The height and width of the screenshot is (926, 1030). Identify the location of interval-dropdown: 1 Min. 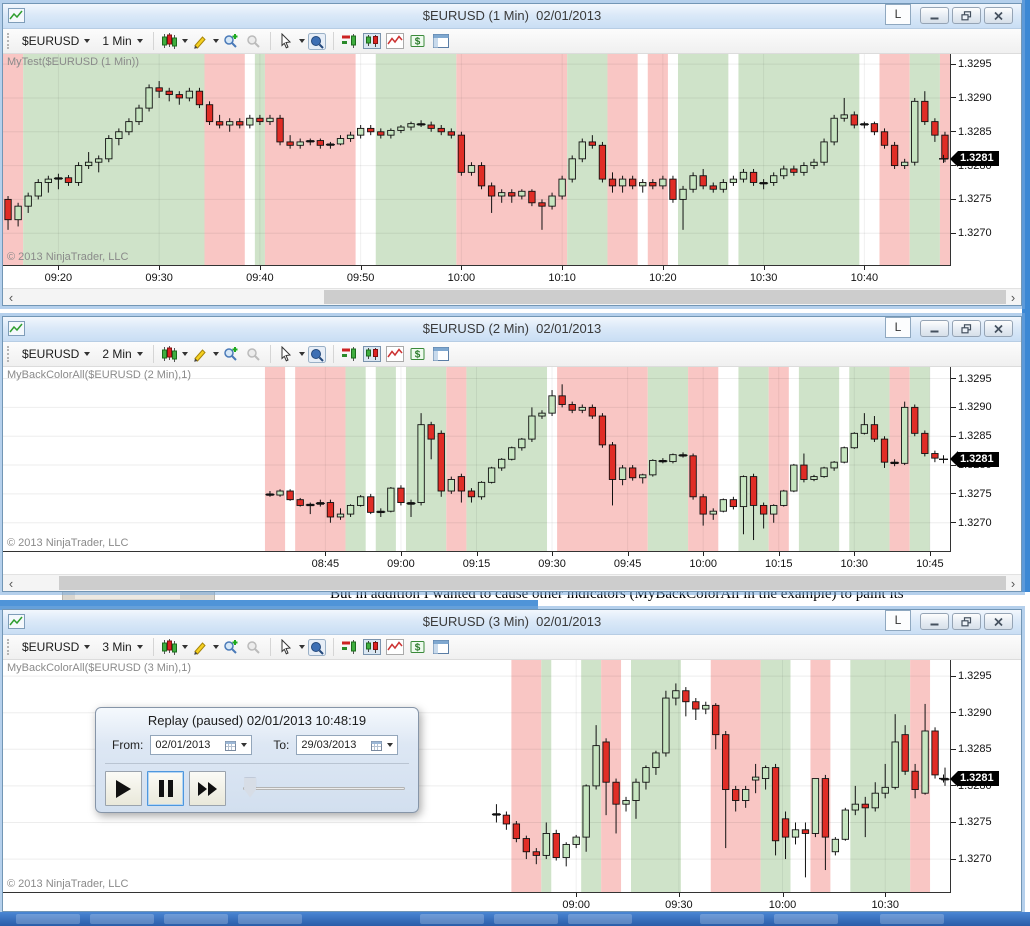
(122, 41).